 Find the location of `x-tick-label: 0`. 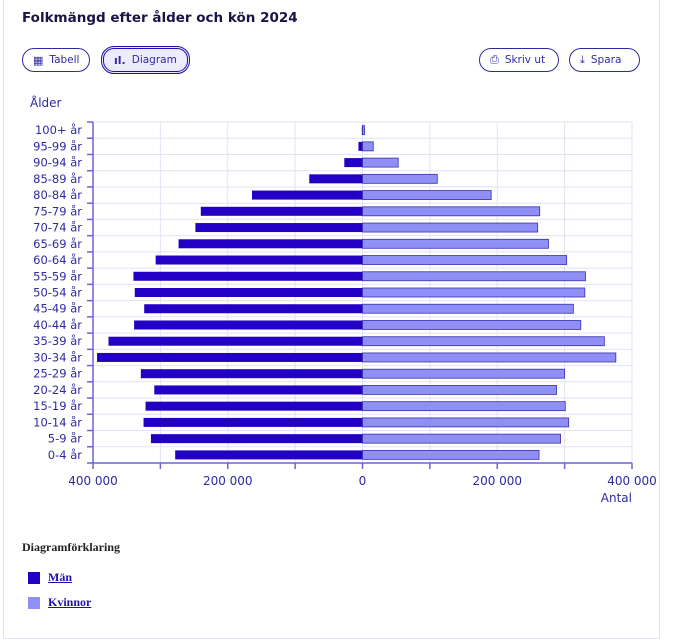

x-tick-label: 0 is located at coordinates (363, 481).